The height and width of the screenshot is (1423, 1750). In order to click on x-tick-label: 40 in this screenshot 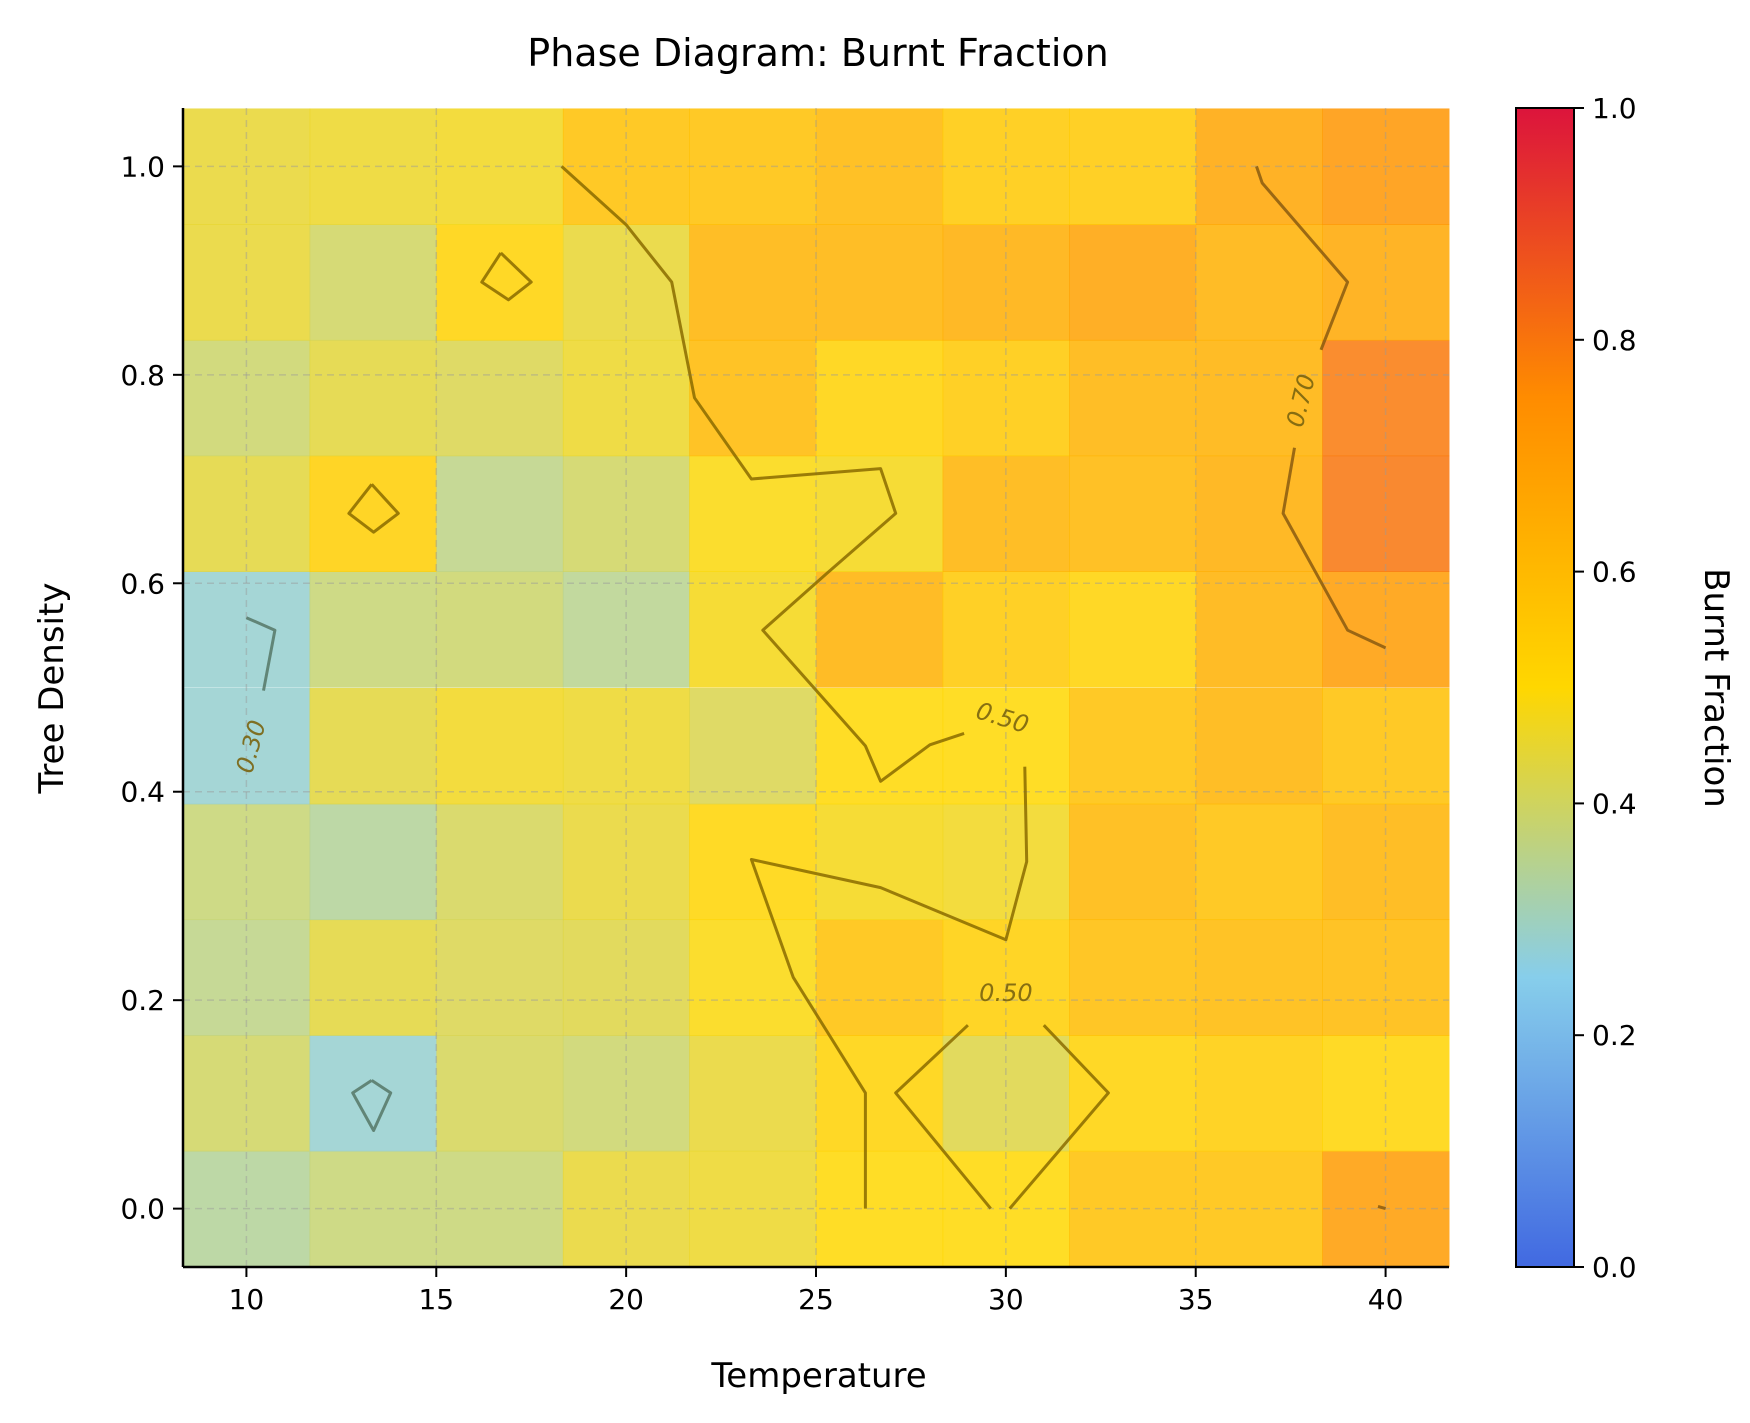, I will do `click(1386, 1299)`.